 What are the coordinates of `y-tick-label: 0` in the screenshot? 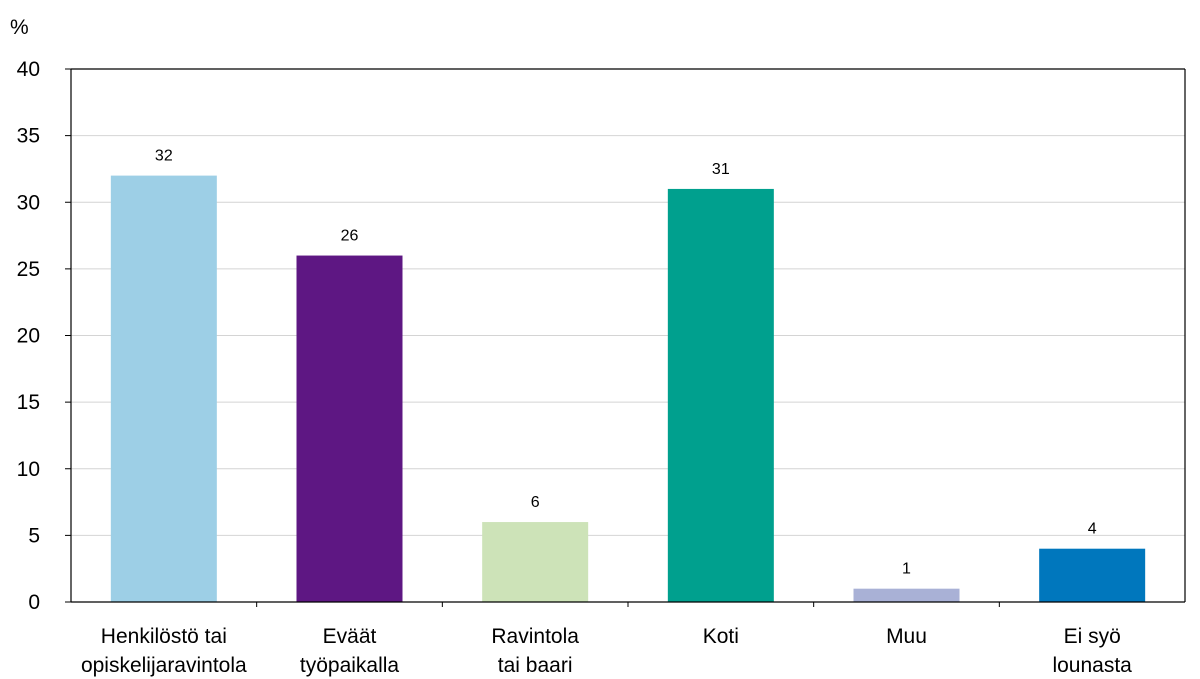 It's located at (34, 602).